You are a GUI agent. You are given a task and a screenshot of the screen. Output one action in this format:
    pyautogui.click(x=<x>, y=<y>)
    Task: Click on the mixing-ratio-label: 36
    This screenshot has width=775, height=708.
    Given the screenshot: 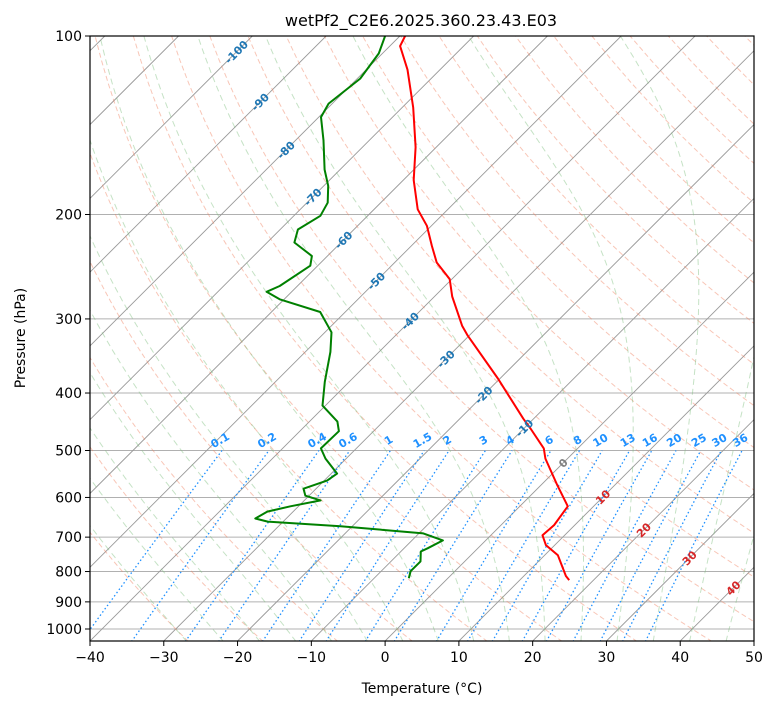 What is the action you would take?
    pyautogui.click(x=740, y=440)
    